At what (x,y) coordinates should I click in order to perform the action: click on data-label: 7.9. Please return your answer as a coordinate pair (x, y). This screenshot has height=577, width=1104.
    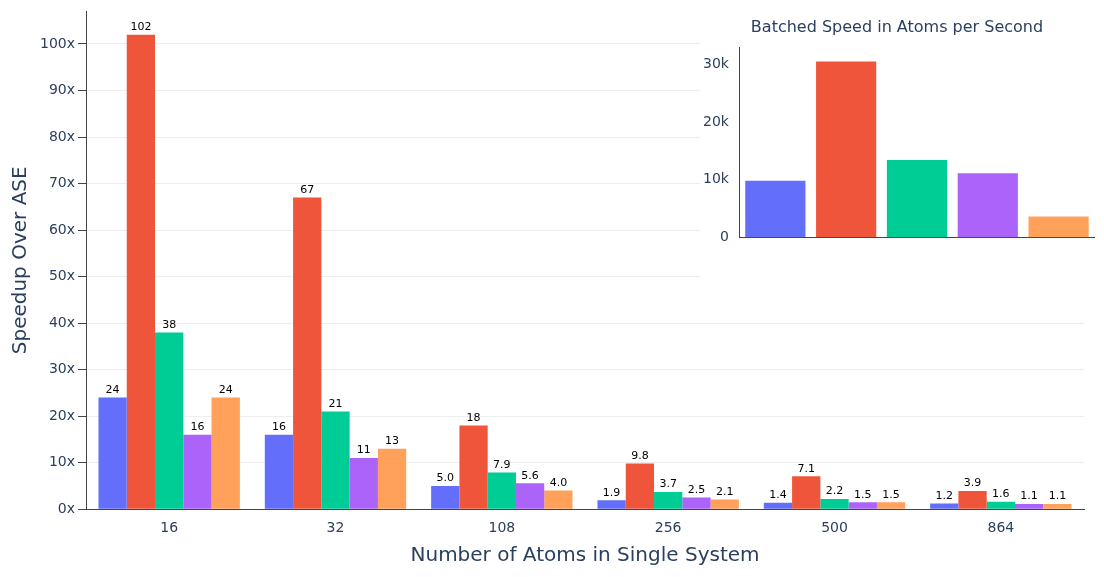
    Looking at the image, I should click on (502, 464).